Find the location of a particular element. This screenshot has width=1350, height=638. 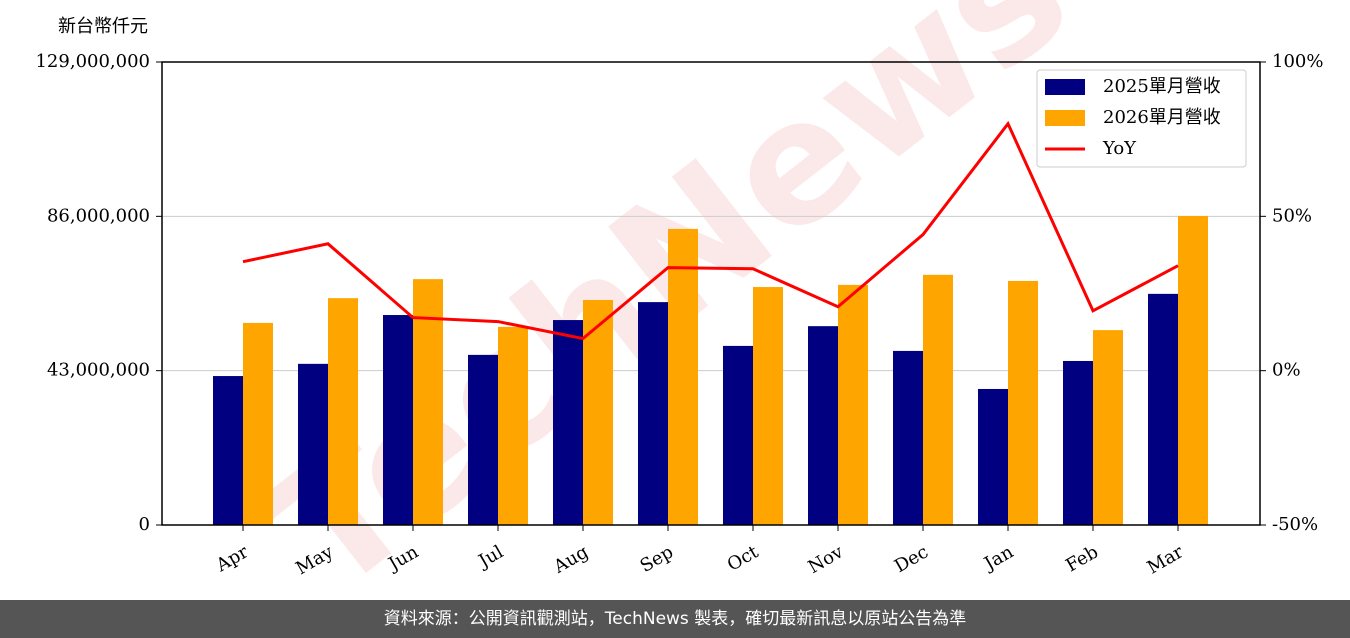

footer: 資料來源：公開資訊觀測站，TechNews 製表，確切最新訊息以原站公告為準 is located at coordinates (675, 619).